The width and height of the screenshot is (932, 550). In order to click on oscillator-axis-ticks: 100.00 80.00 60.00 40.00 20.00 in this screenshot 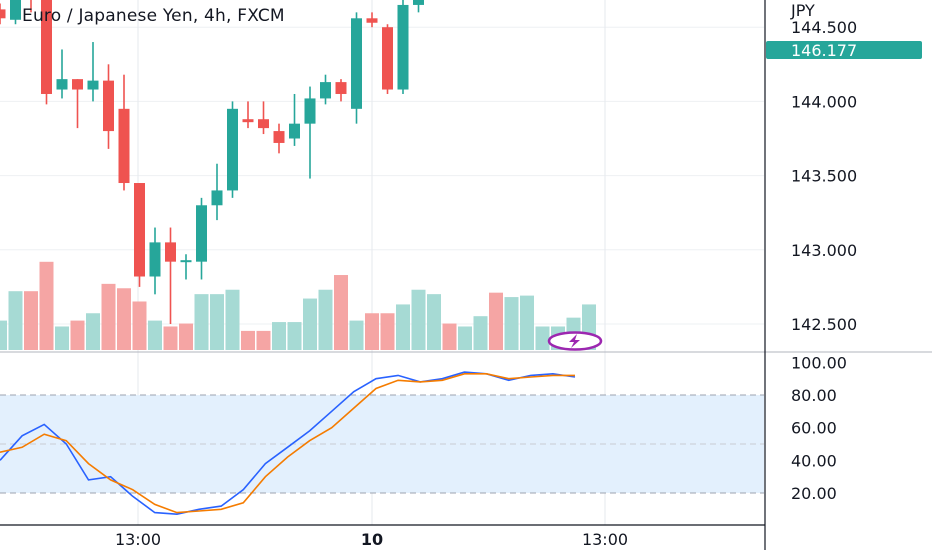, I will do `click(819, 428)`.